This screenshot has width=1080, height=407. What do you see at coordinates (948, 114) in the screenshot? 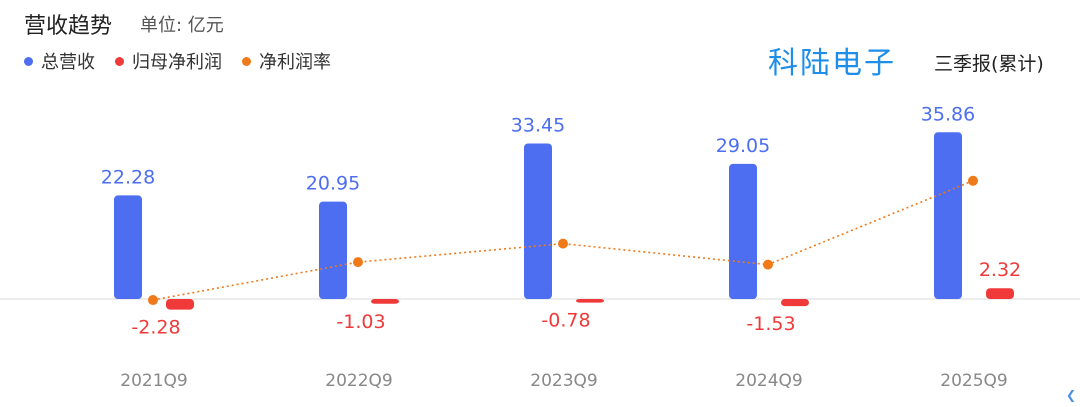
I see `revenue-value-label: 35.86` at bounding box center [948, 114].